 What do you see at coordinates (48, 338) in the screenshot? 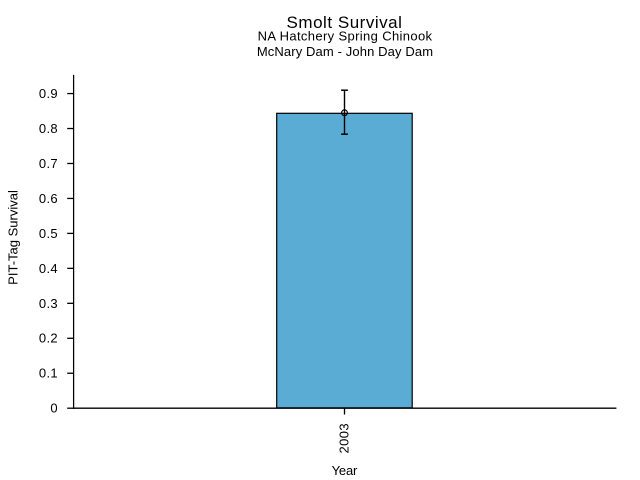
I see `svg-text: 0.2` at bounding box center [48, 338].